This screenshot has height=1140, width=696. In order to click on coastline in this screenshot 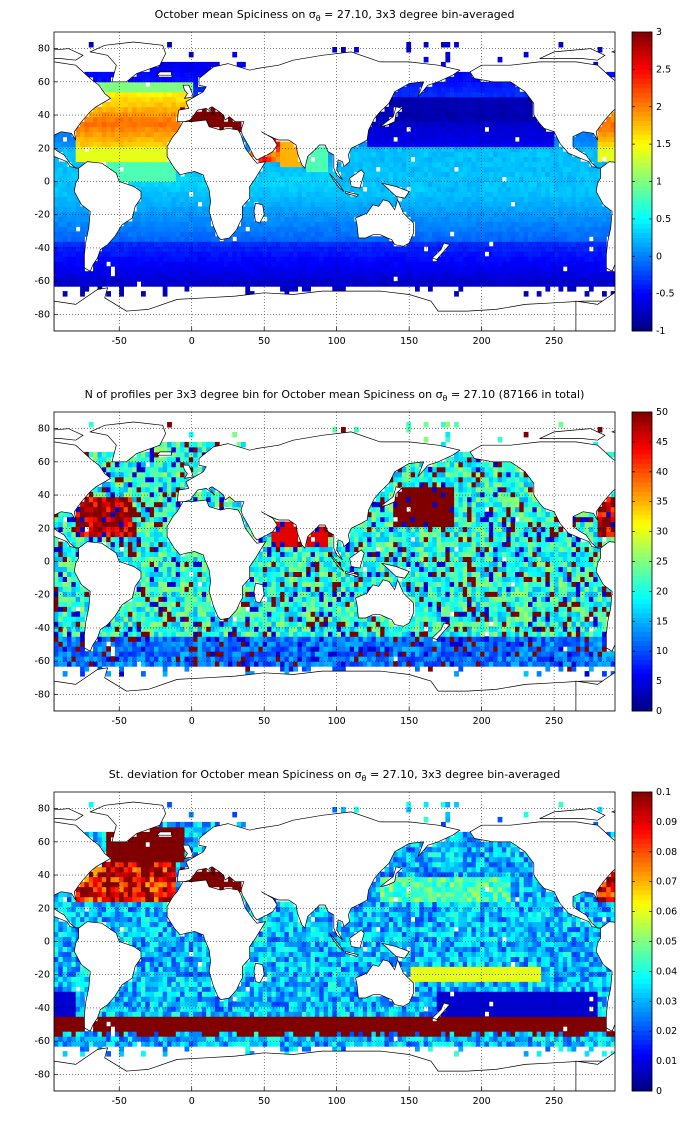, I will do `click(334, 309)`.